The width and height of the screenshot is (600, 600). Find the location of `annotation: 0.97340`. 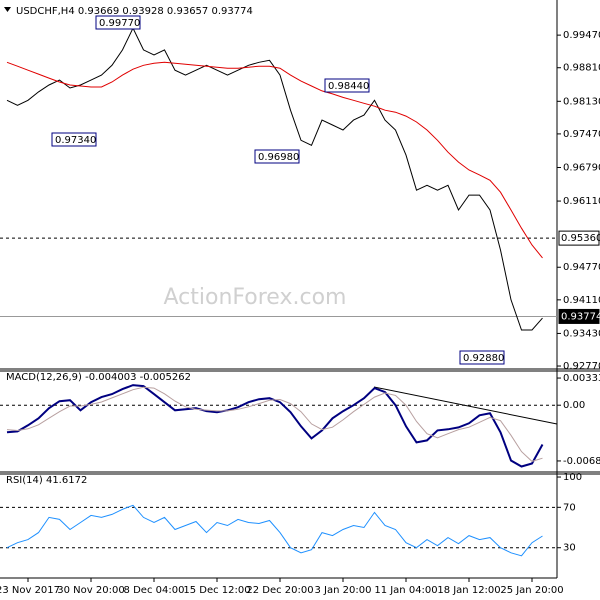

annotation: 0.97340 is located at coordinates (75, 140).